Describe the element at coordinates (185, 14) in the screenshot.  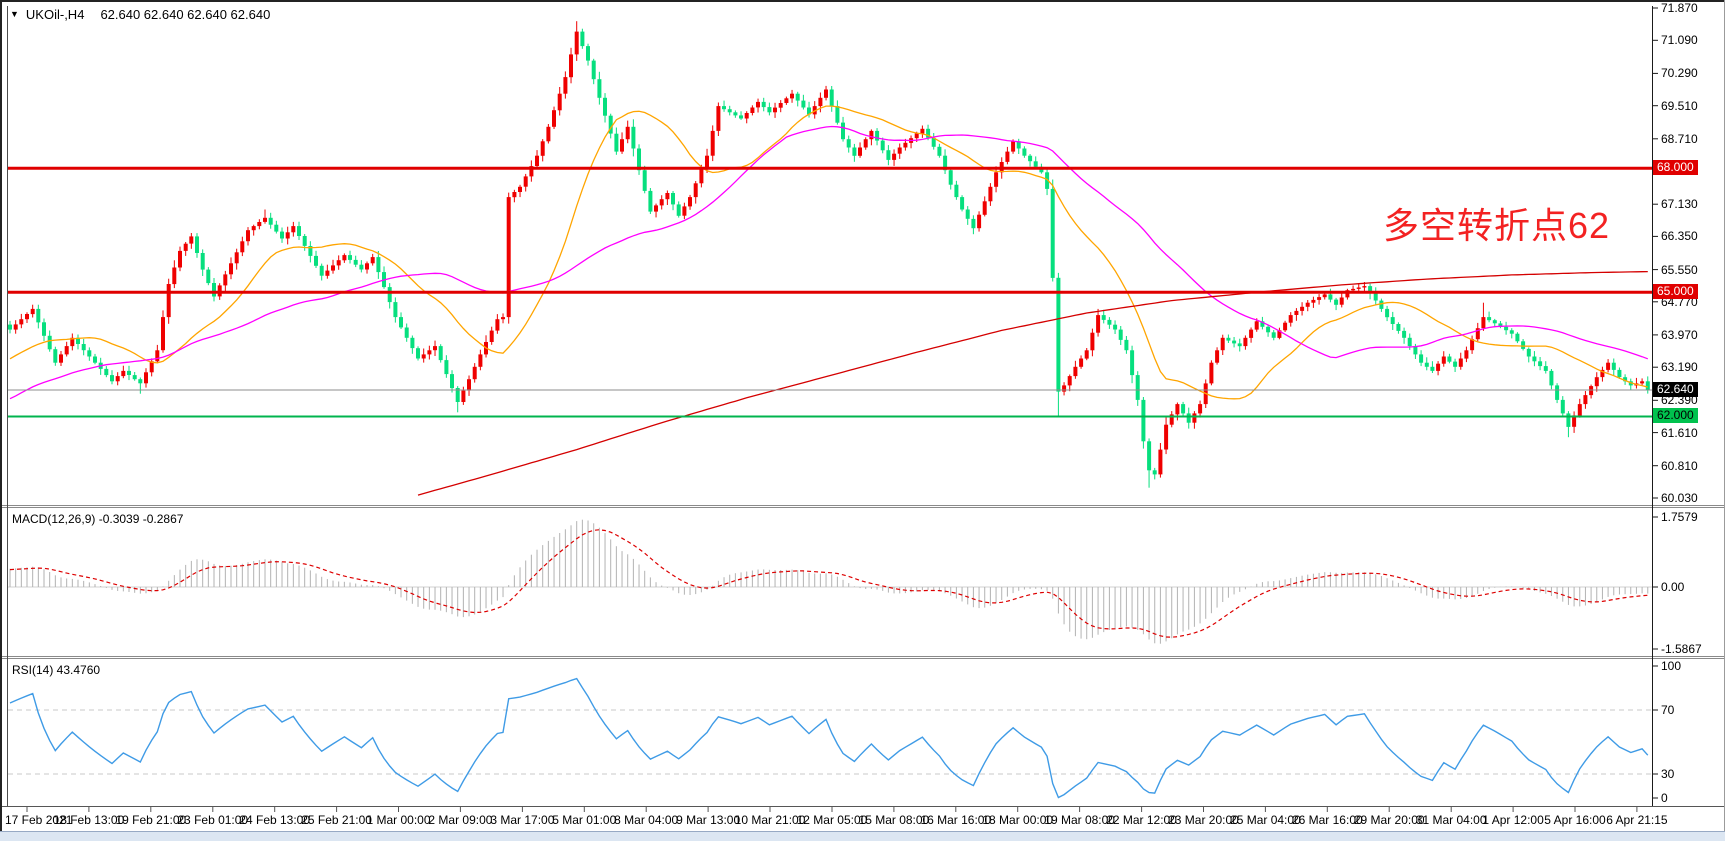
I see `ohlc-quote-values: 62.640 62.640 62.640 62.640` at that location.